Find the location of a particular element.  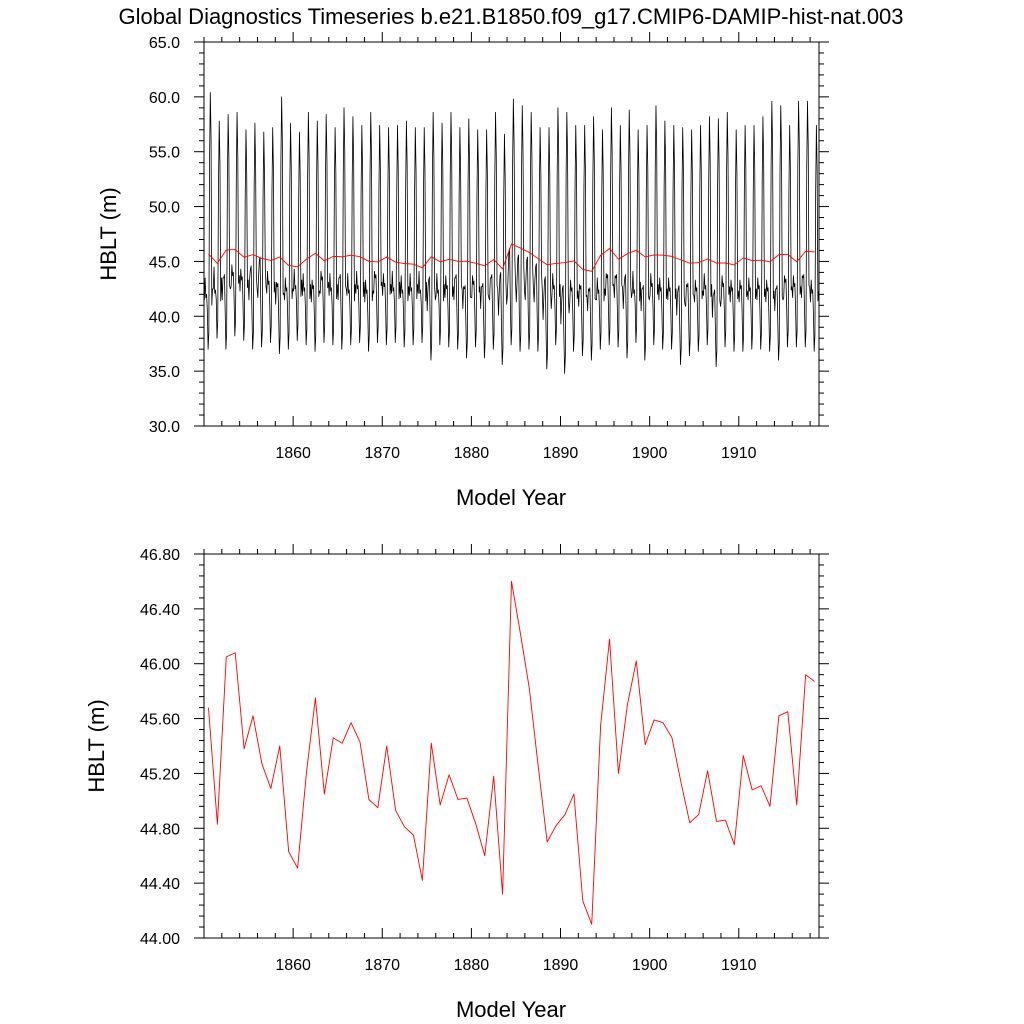

y-tick-label: 40.0 is located at coordinates (164, 317).